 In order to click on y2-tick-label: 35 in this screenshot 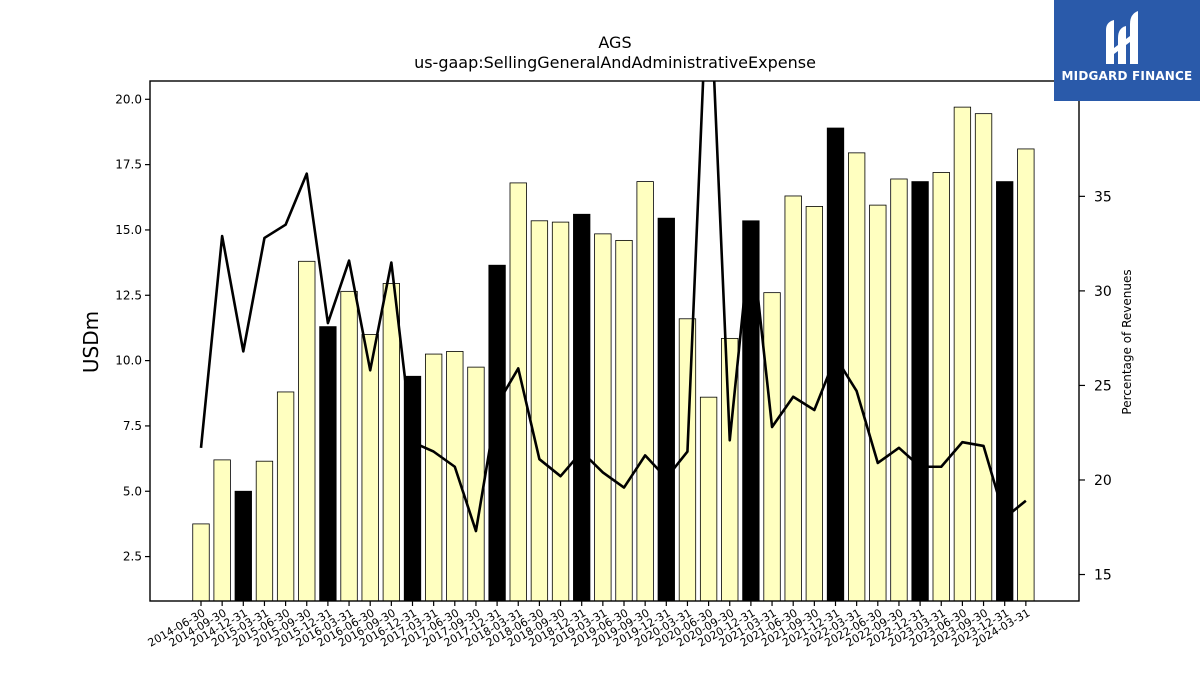, I will do `click(1103, 197)`.